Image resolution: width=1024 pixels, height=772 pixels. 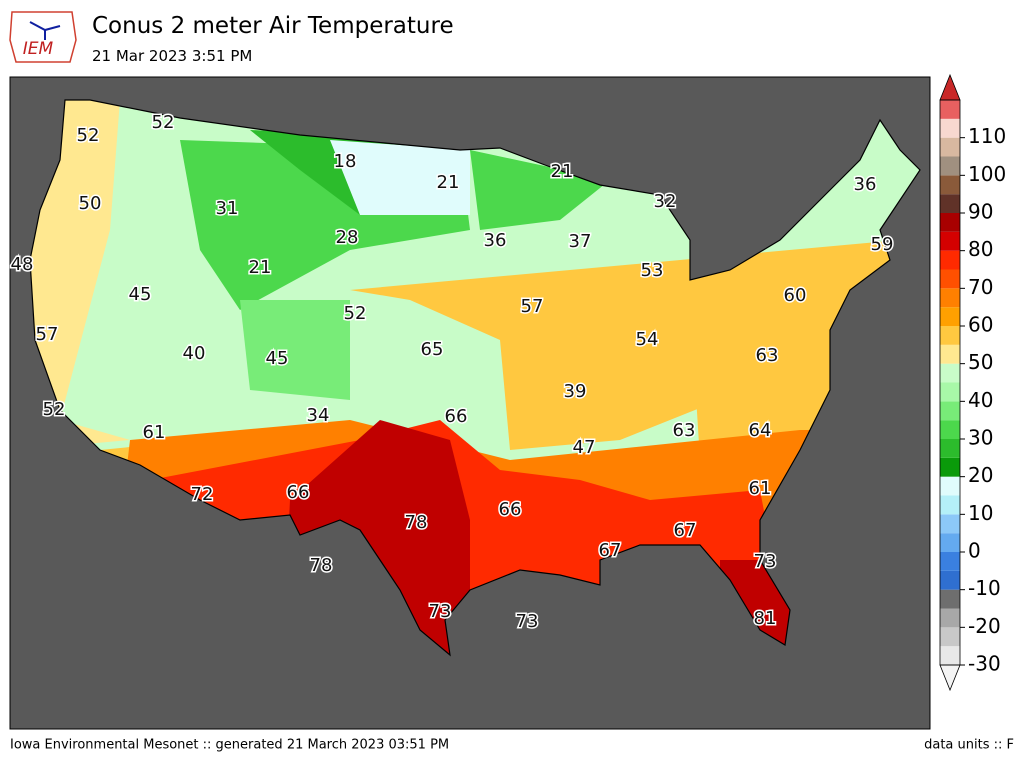 I want to click on footer-right: data units :: F, so click(x=969, y=745).